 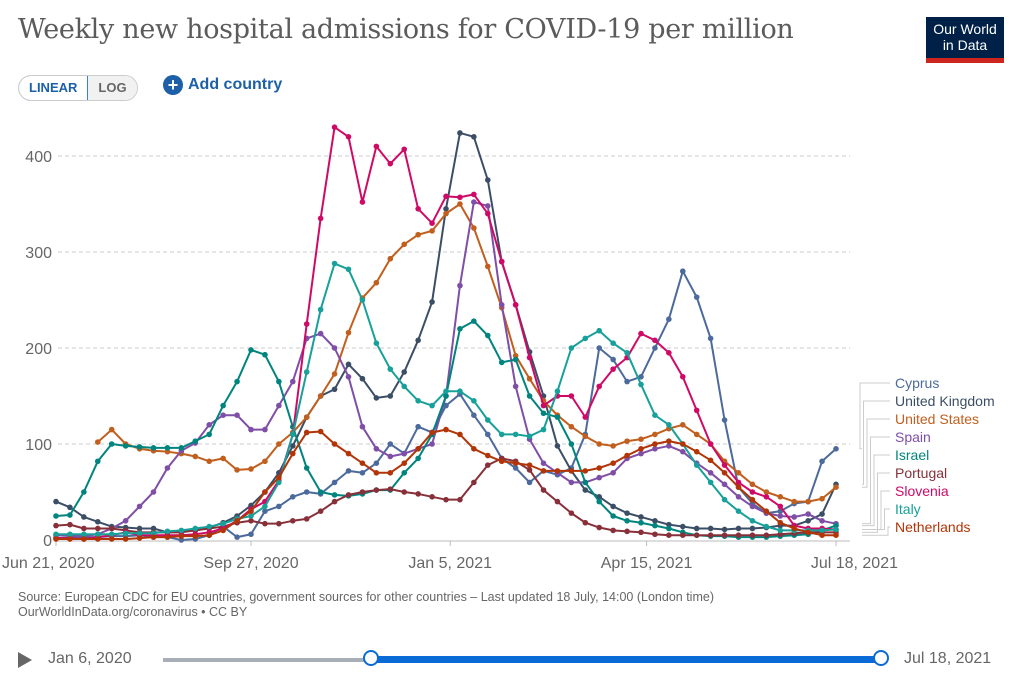 What do you see at coordinates (112, 88) in the screenshot?
I see `log-button: LOG` at bounding box center [112, 88].